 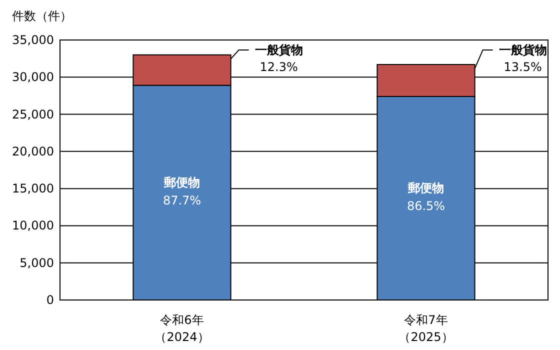 What do you see at coordinates (33, 151) in the screenshot?
I see `y-tick-label: 20,000` at bounding box center [33, 151].